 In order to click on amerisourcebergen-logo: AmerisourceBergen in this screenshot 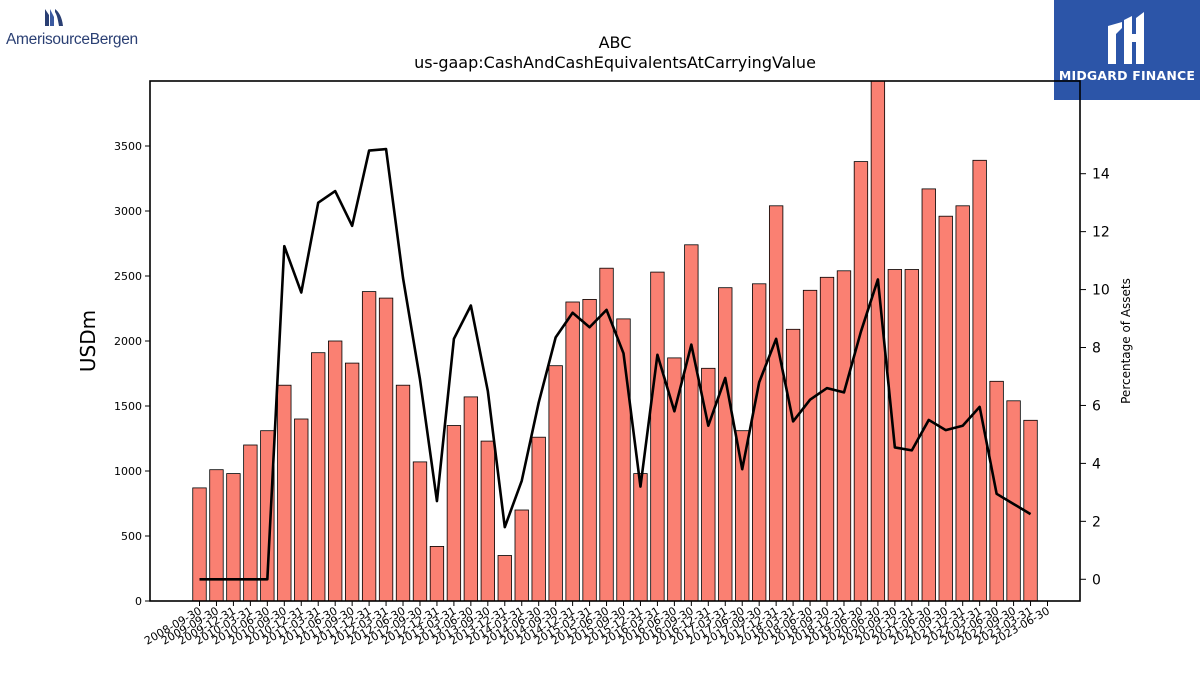, I will do `click(86, 28)`.